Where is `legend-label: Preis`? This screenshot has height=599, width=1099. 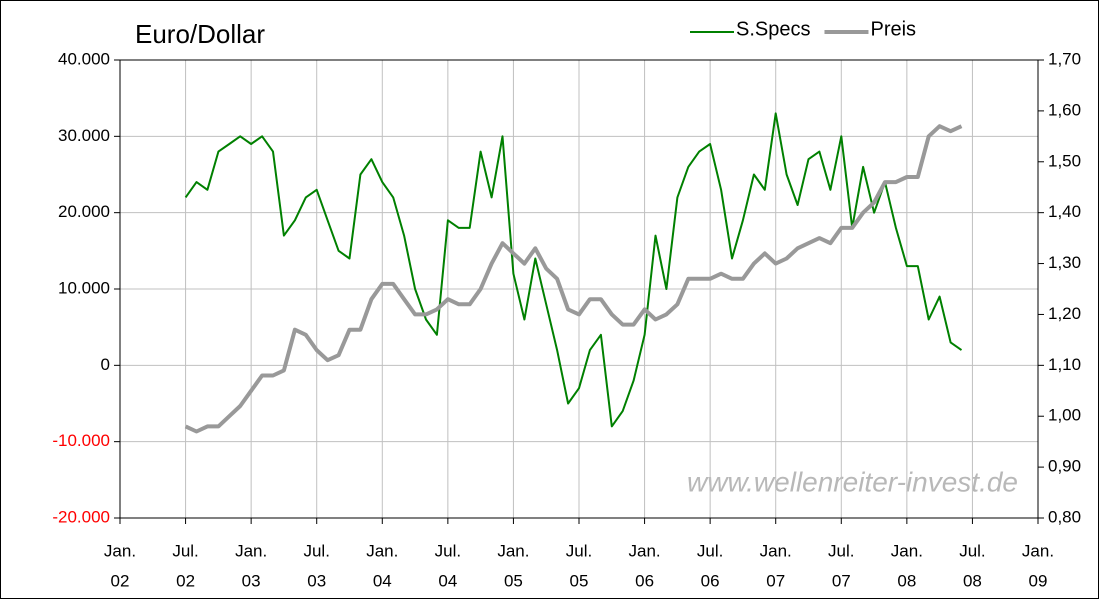
legend-label: Preis is located at coordinates (893, 29).